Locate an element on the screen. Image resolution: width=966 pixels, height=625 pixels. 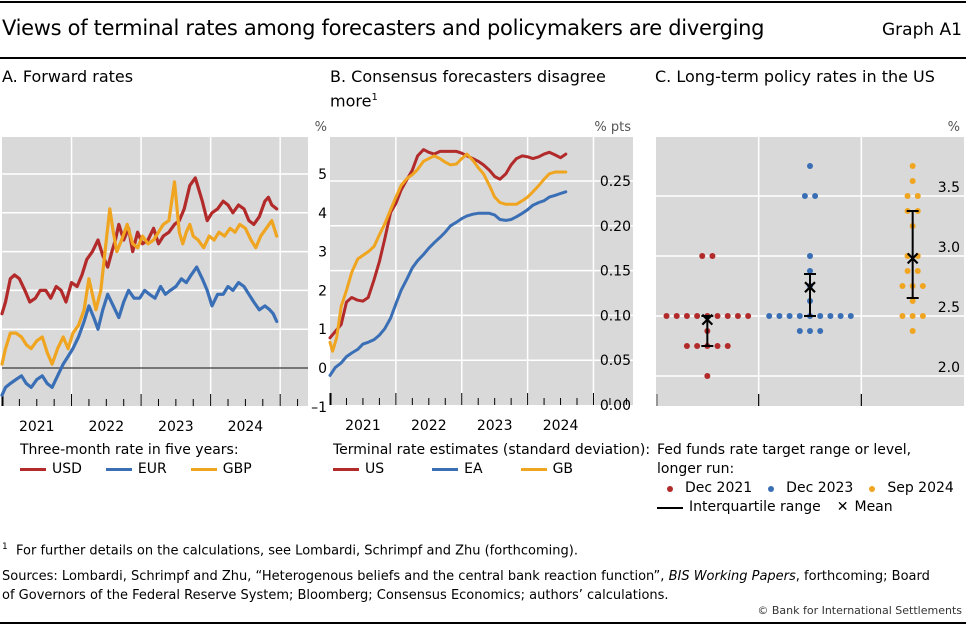
legend-item-eur: EUR is located at coordinates (136, 469).